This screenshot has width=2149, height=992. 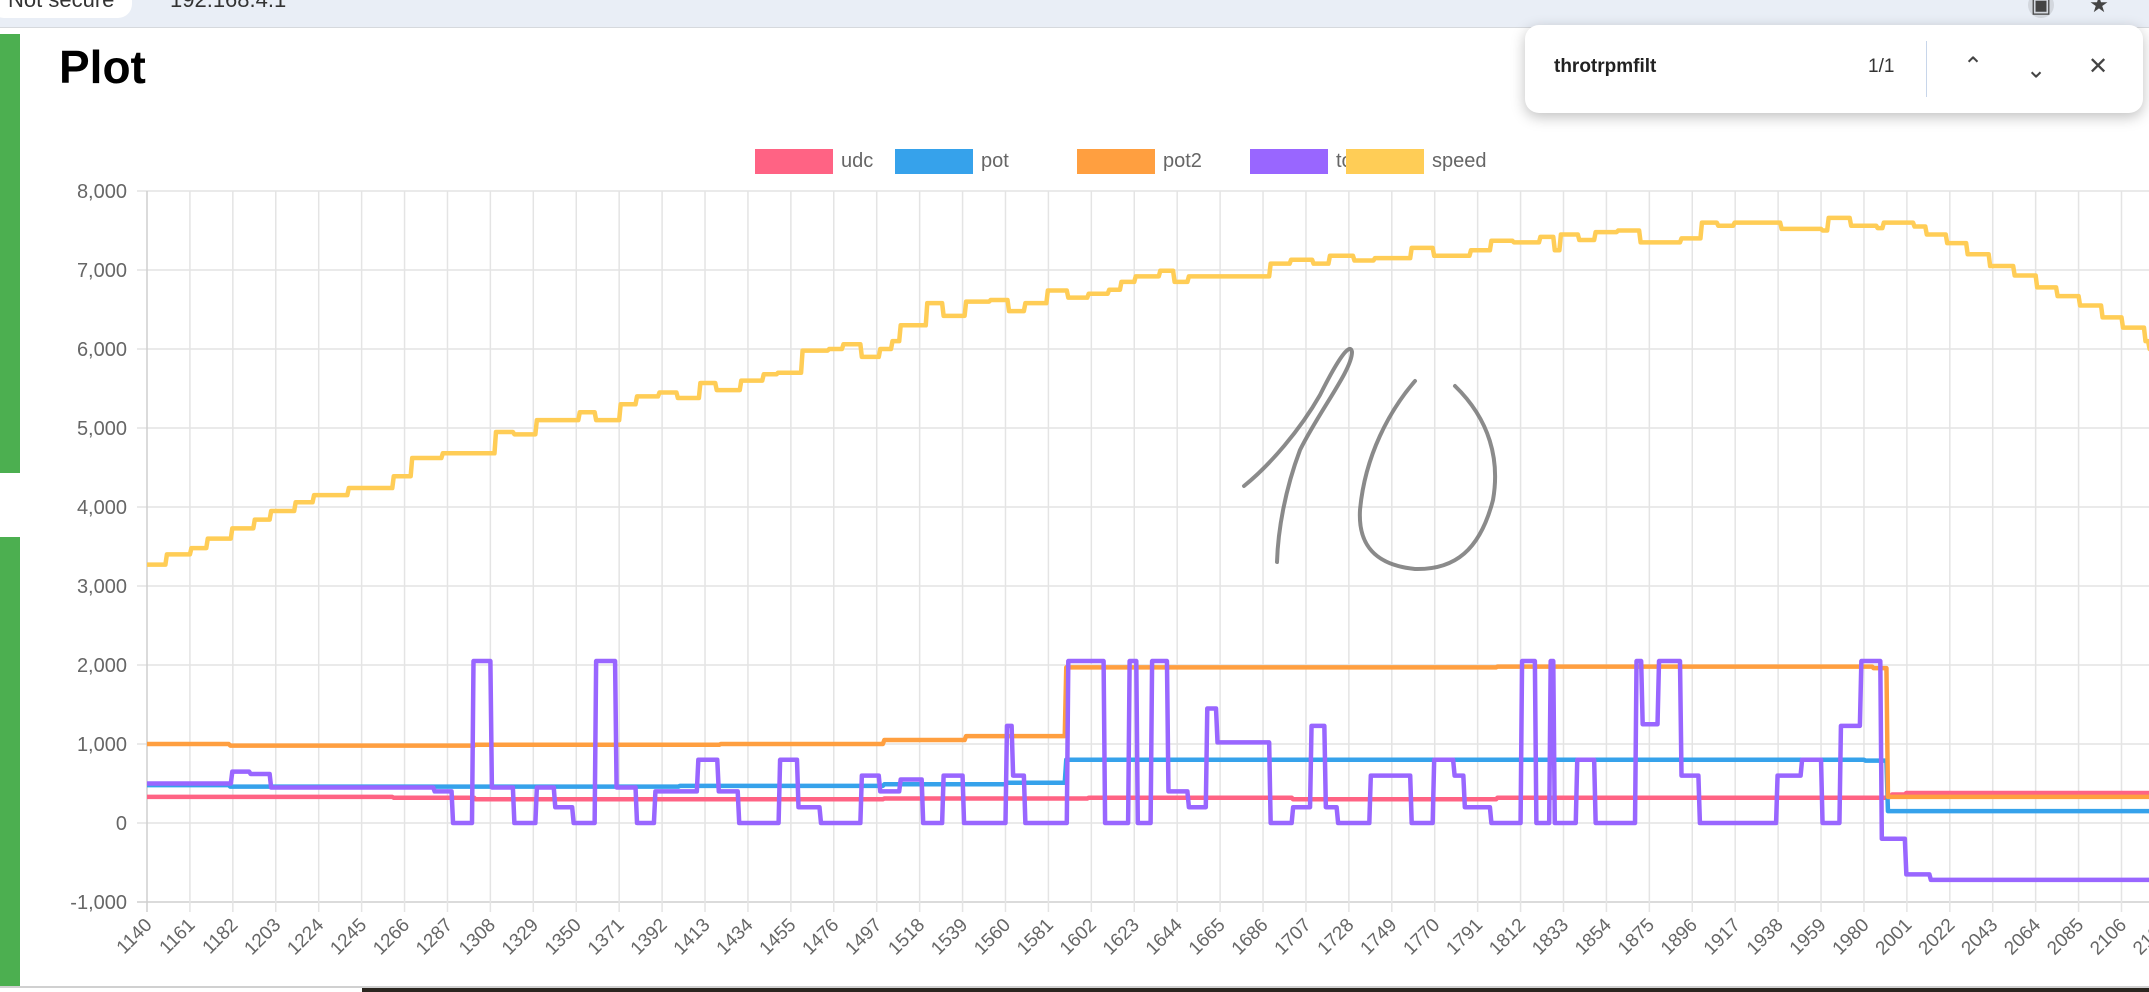 I want to click on y-tick-label: 2,000, so click(x=102, y=666).